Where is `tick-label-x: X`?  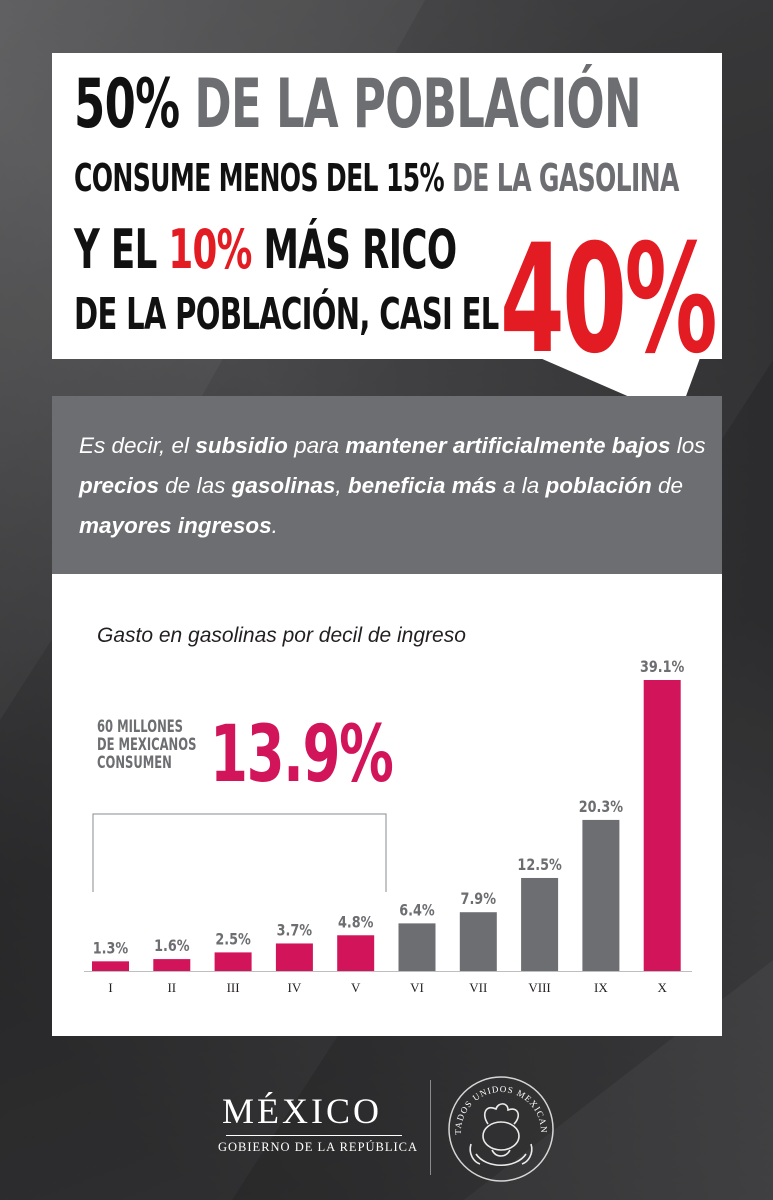 tick-label-x: X is located at coordinates (663, 987).